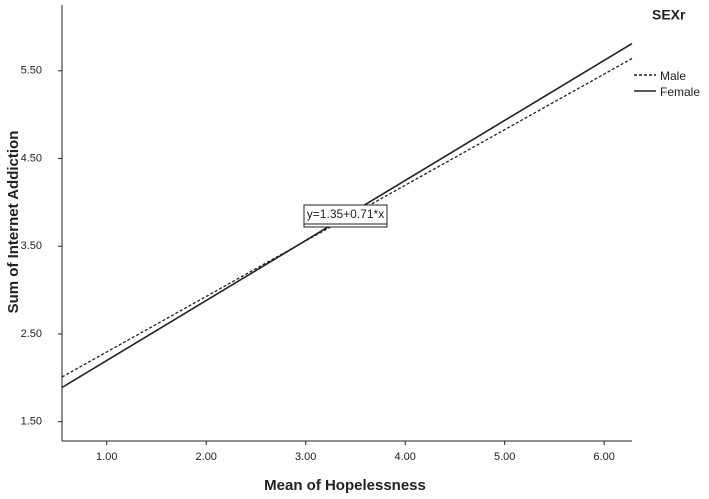 The image size is (709, 499). Describe the element at coordinates (31, 422) in the screenshot. I see `y-tick-label: 1.50` at that location.